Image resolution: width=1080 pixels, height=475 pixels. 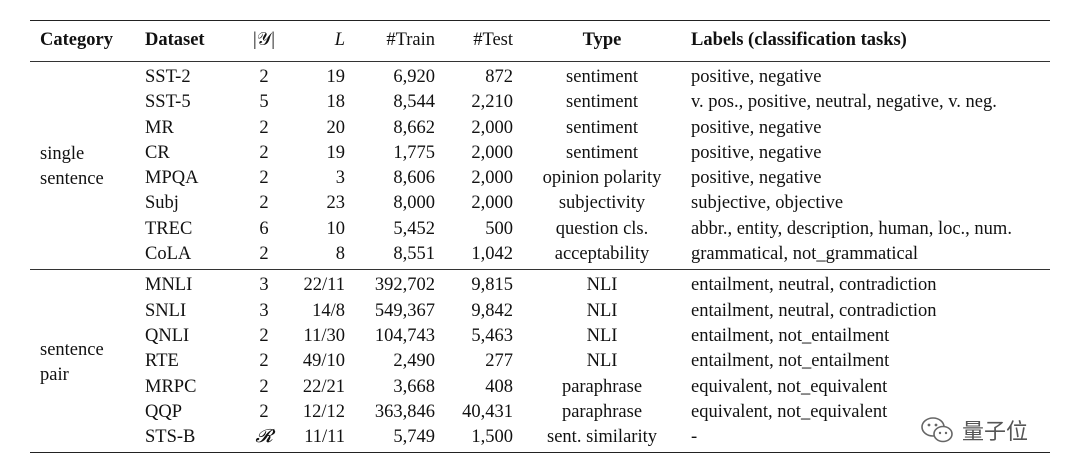 What do you see at coordinates (172, 178) in the screenshot?
I see `dataset-cell: MPQA` at bounding box center [172, 178].